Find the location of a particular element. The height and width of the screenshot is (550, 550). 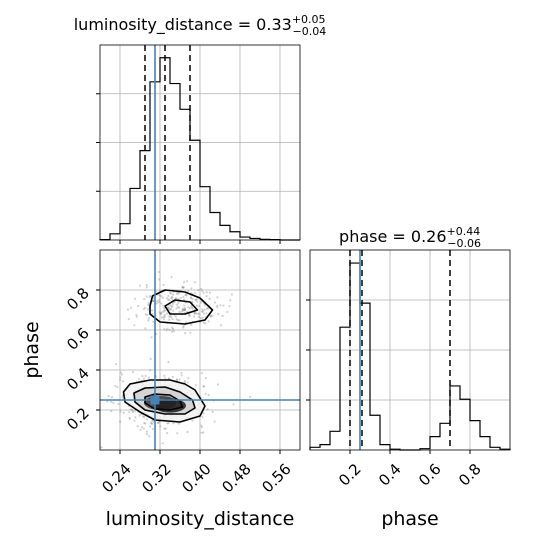

title-luminosity-distance: luminosity_distance = 0.33+0.05 −0.04 is located at coordinates (200, 25).